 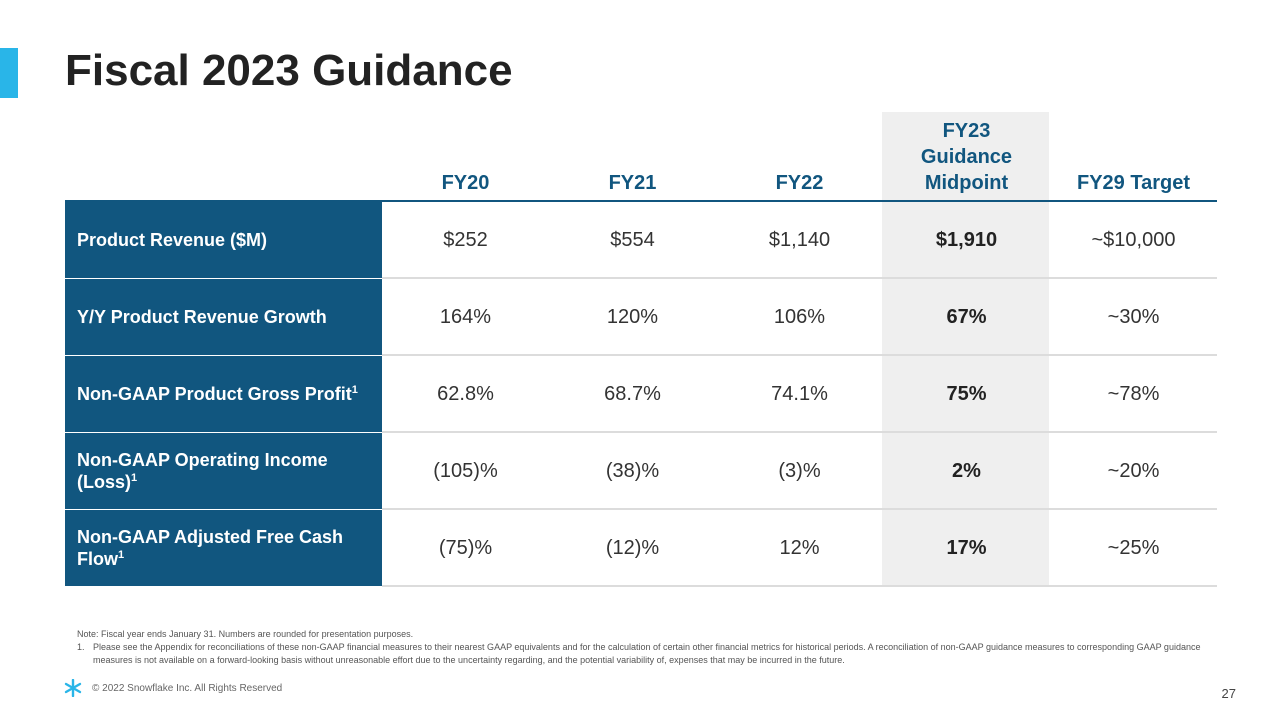 I want to click on cell: ~30%, so click(x=1133, y=316).